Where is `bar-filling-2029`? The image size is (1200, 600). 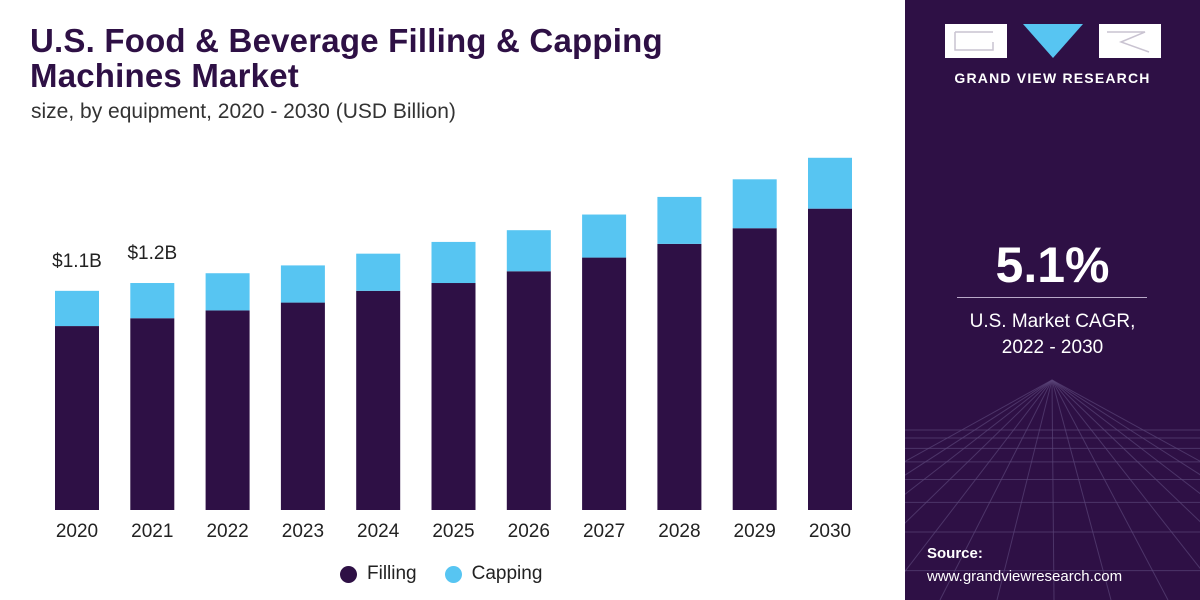
bar-filling-2029 is located at coordinates (754, 369).